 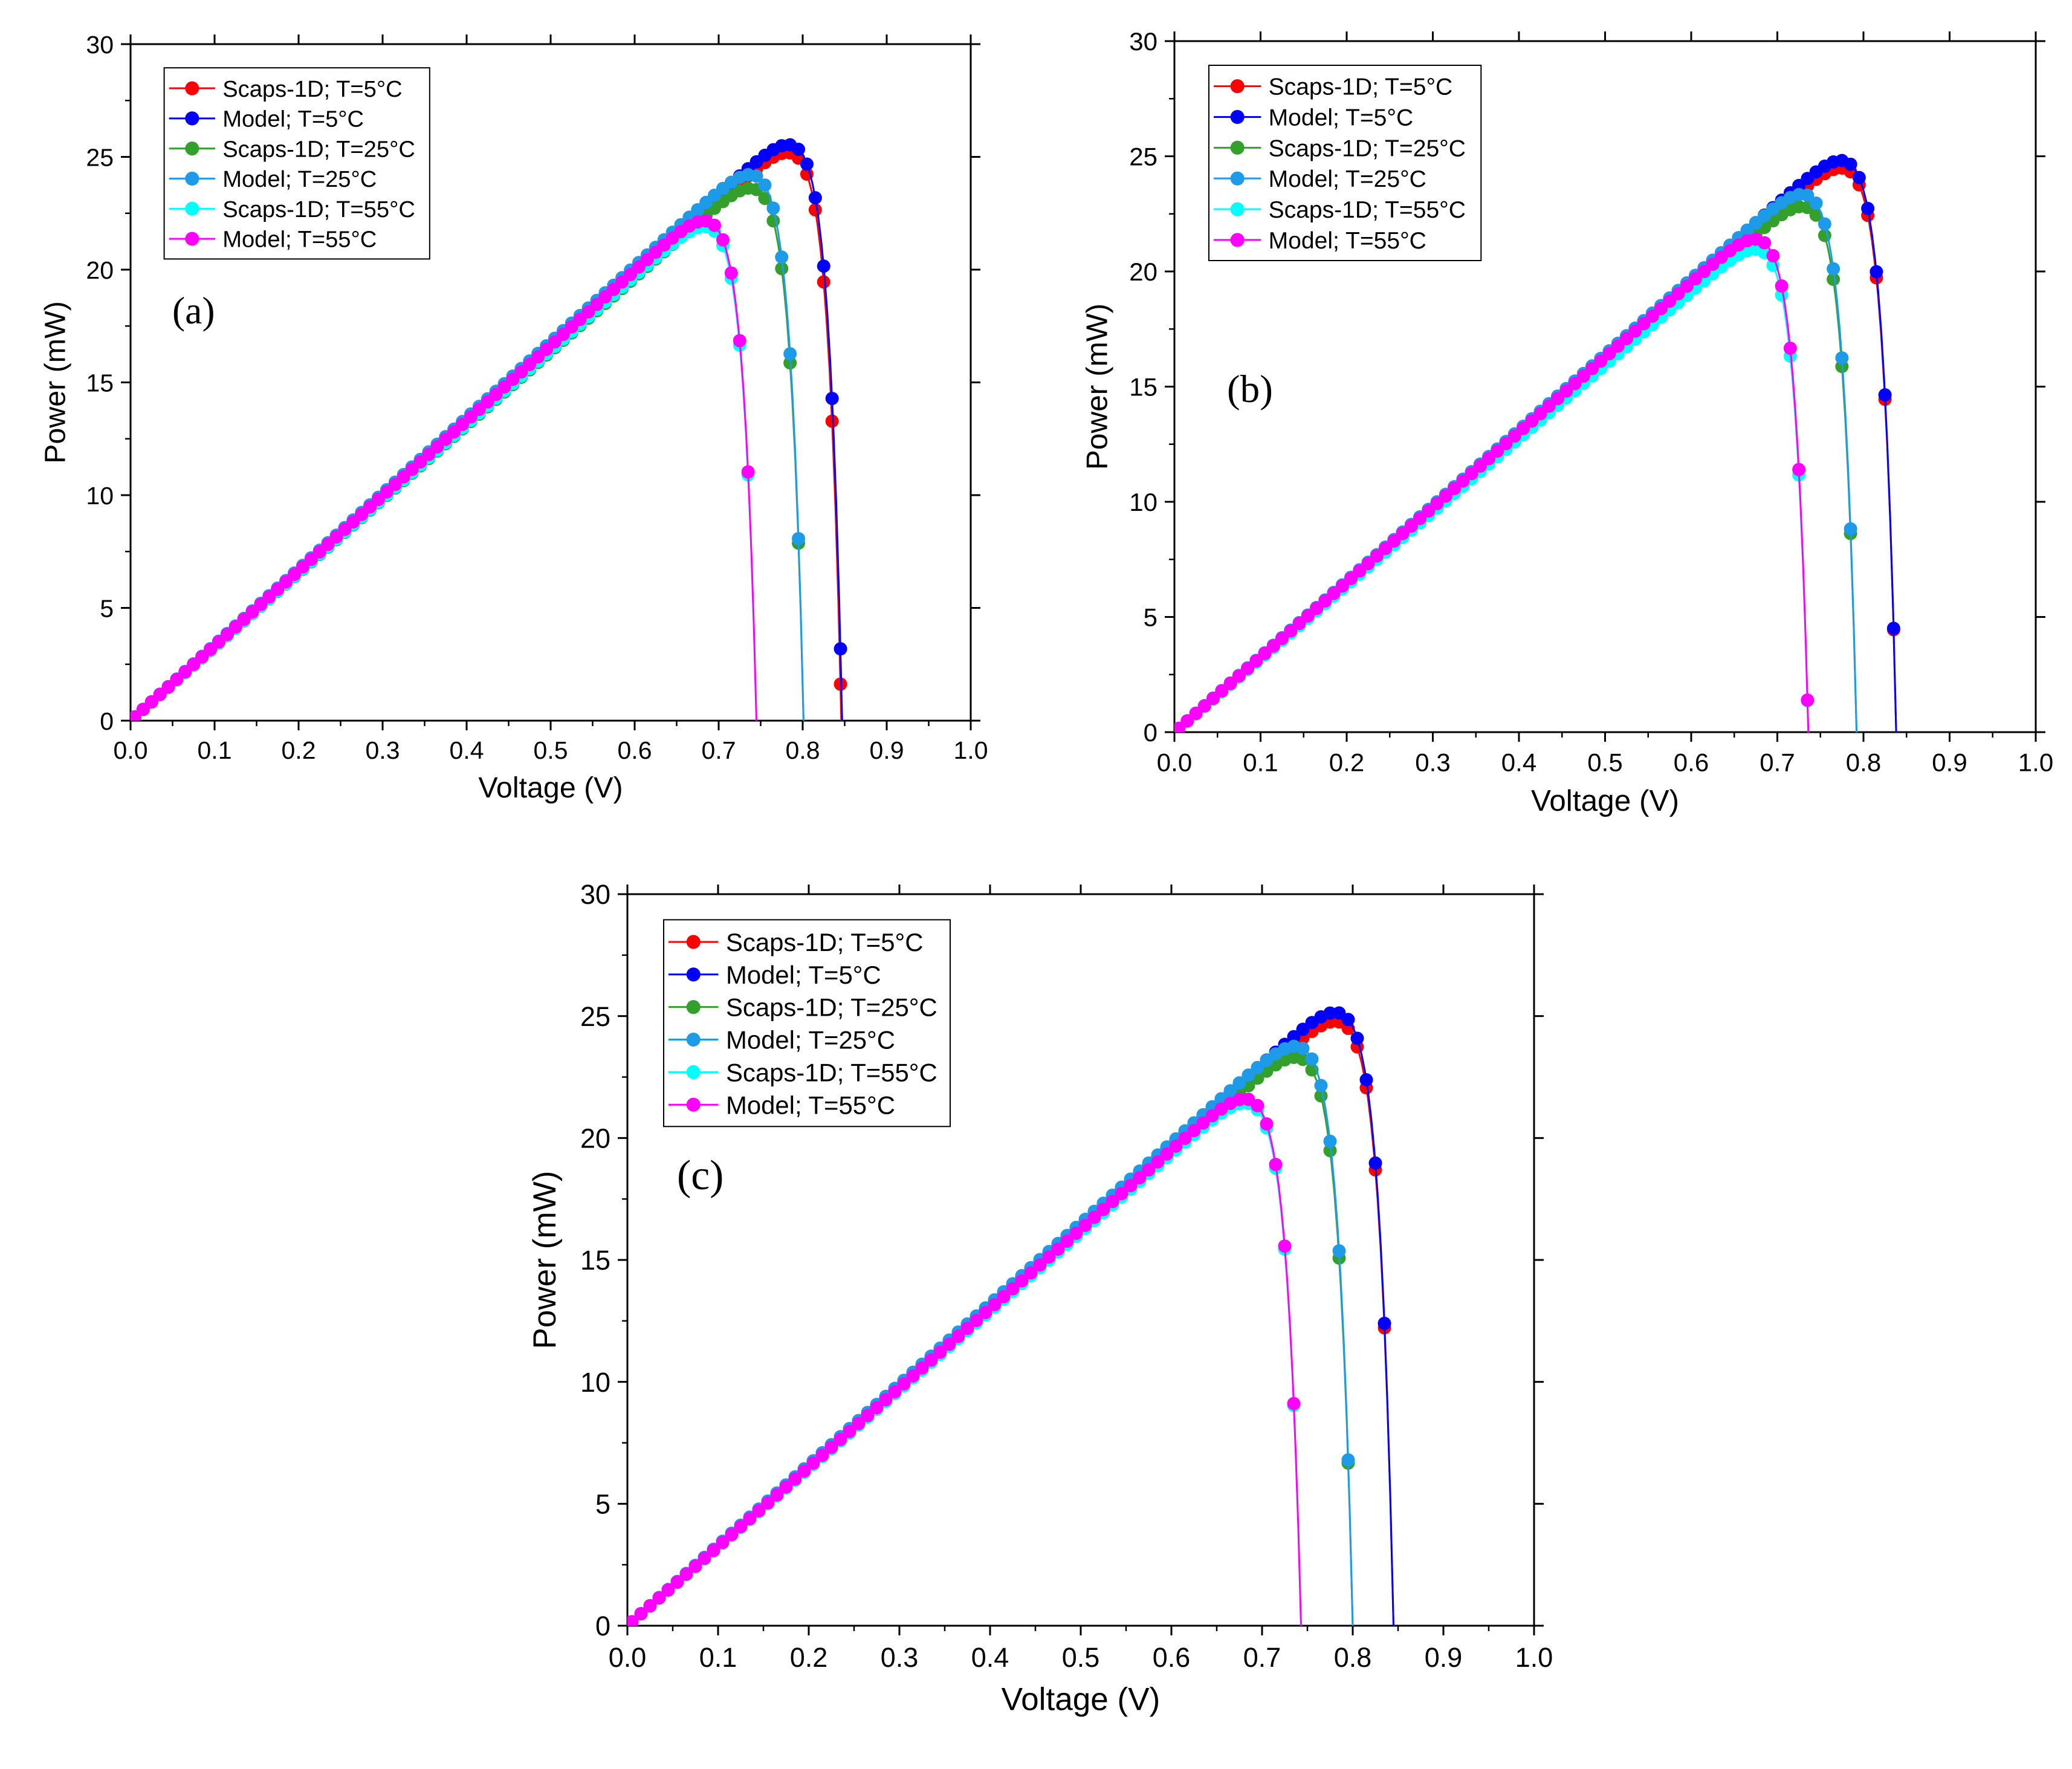 What do you see at coordinates (964, 1361) in the screenshot?
I see `series-line` at bounding box center [964, 1361].